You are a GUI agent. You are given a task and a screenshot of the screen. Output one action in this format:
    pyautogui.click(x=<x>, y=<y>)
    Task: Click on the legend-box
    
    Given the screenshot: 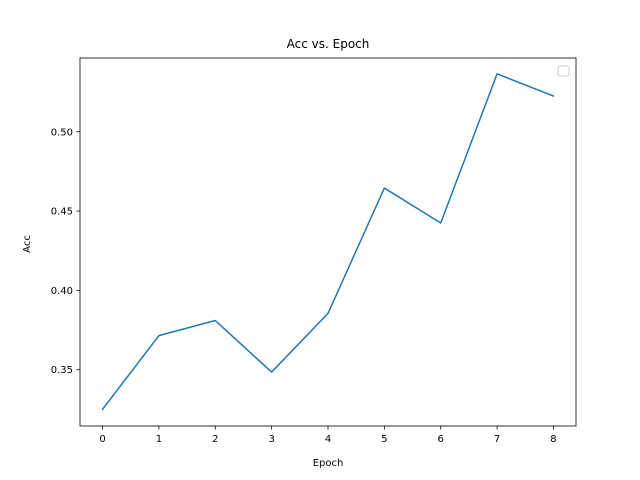 What is the action you would take?
    pyautogui.click(x=563, y=71)
    